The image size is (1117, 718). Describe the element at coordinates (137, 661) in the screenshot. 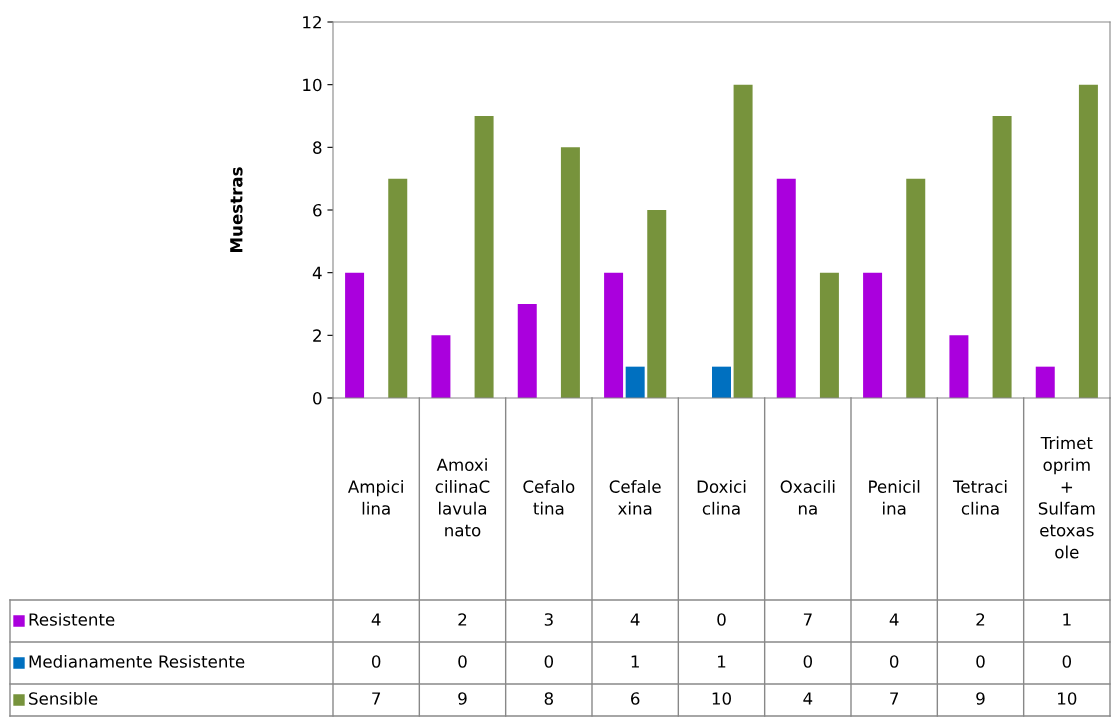

I see `legend-label: Medianamente Resistente` at that location.